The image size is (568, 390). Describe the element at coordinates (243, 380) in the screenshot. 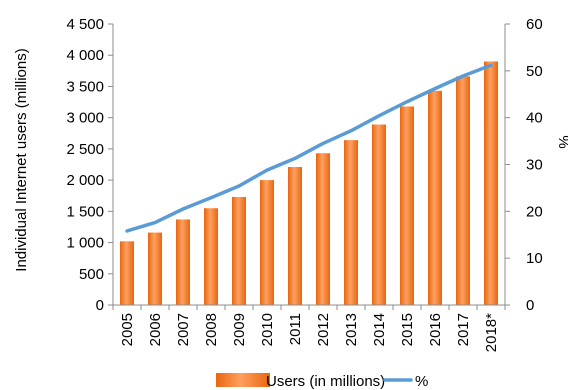

I see `legend-swatch-users` at that location.